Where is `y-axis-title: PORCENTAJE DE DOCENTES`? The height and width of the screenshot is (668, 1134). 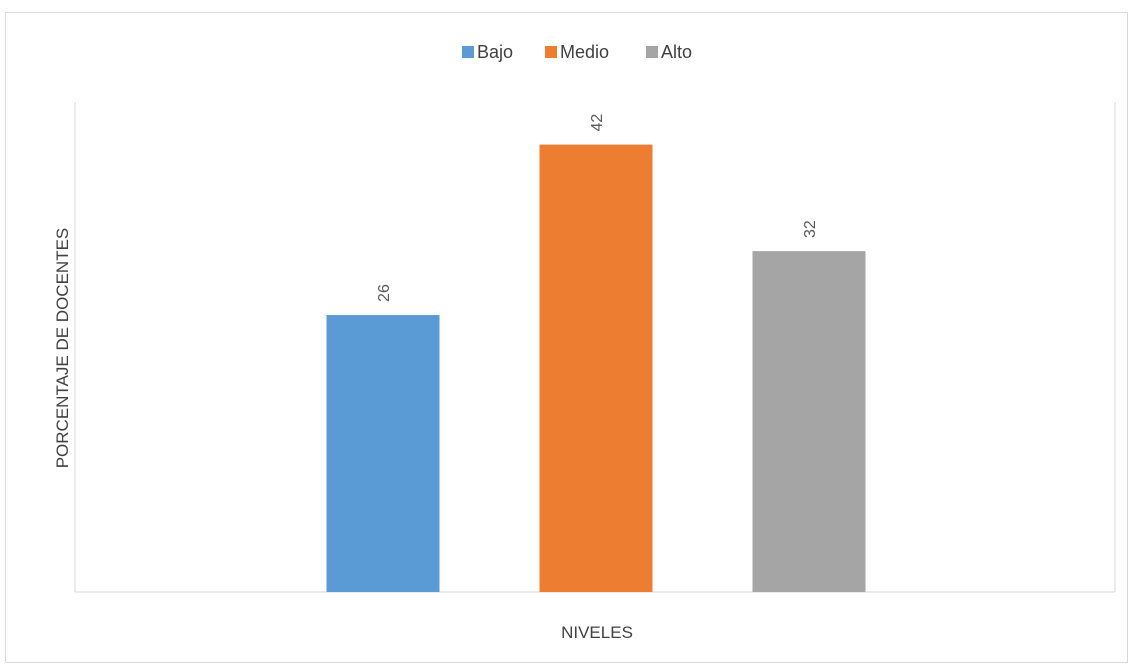 y-axis-title: PORCENTAJE DE DOCENTES is located at coordinates (62, 348).